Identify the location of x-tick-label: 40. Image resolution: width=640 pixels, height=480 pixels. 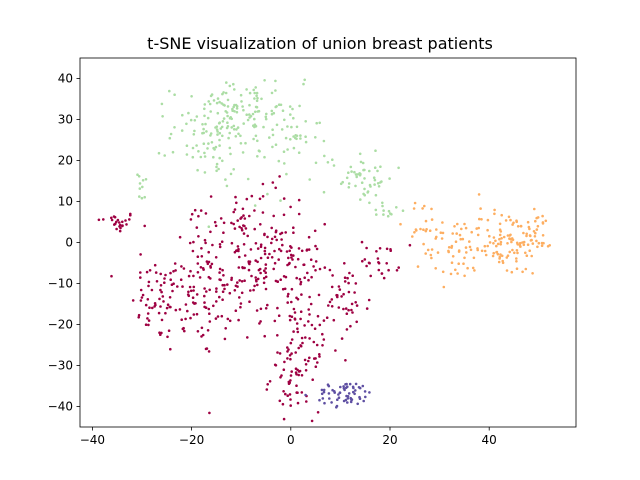
(489, 440).